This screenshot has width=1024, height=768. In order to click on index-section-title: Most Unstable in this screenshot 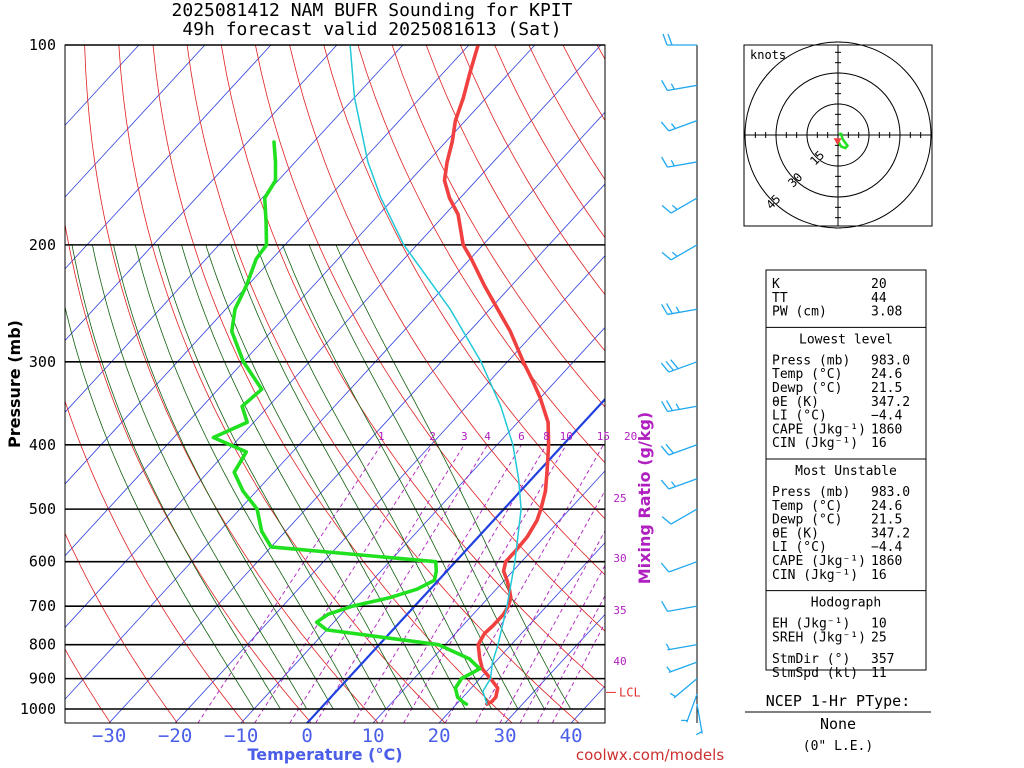, I will do `click(846, 471)`.